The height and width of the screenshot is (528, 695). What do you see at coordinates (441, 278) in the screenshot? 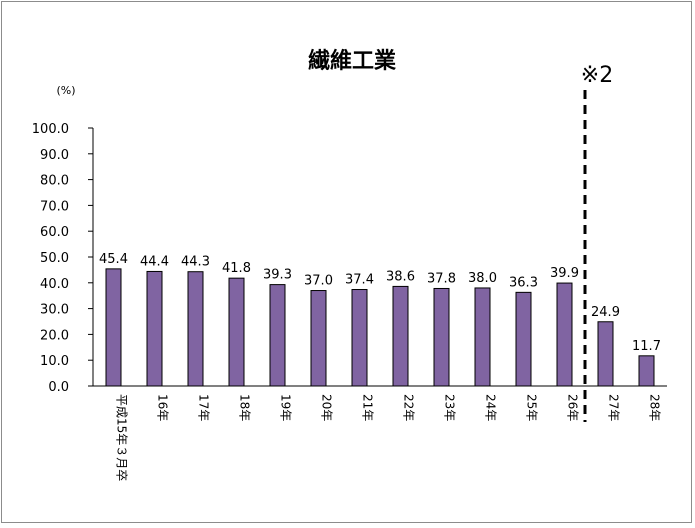
I see `data-label: 37.8` at bounding box center [441, 278].